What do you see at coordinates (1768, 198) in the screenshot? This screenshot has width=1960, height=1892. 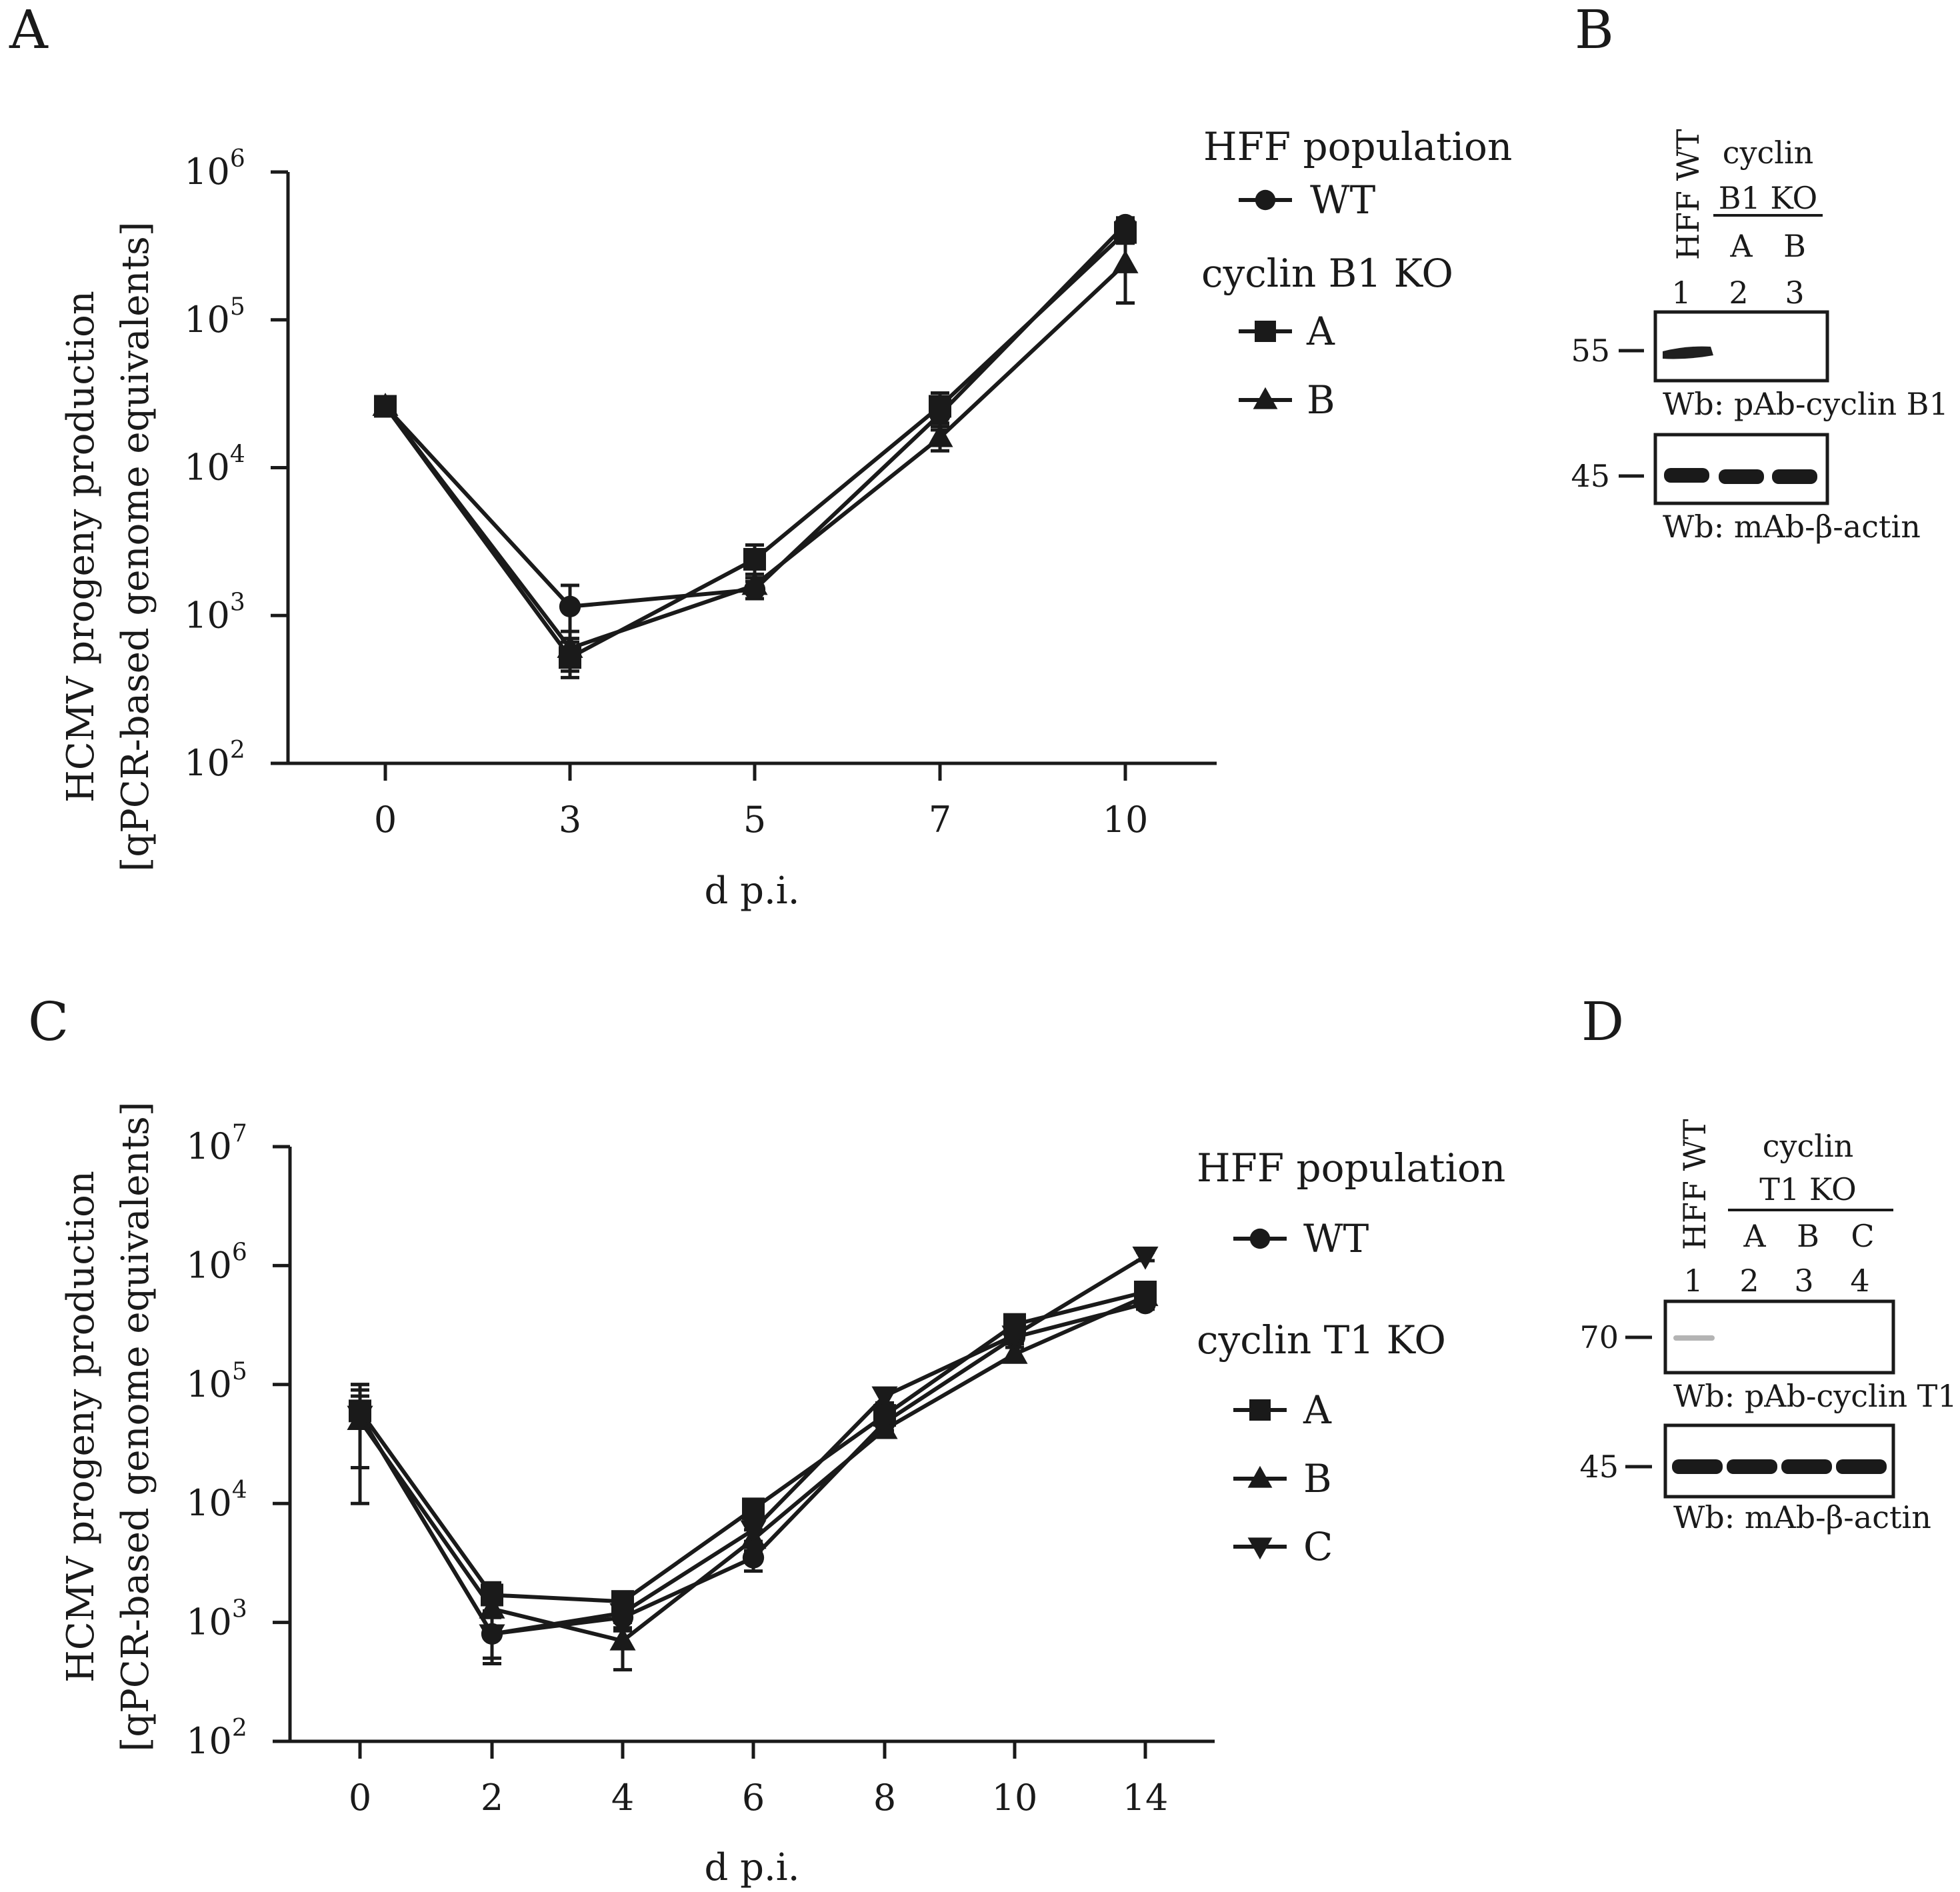 I see `blot-group-label-2: B1 KO` at bounding box center [1768, 198].